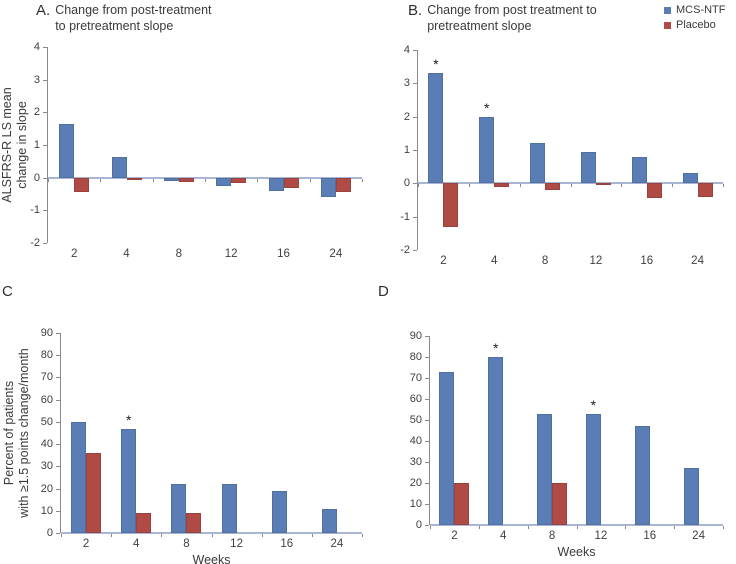  I want to click on placebo-swatch-icon, so click(667, 25).